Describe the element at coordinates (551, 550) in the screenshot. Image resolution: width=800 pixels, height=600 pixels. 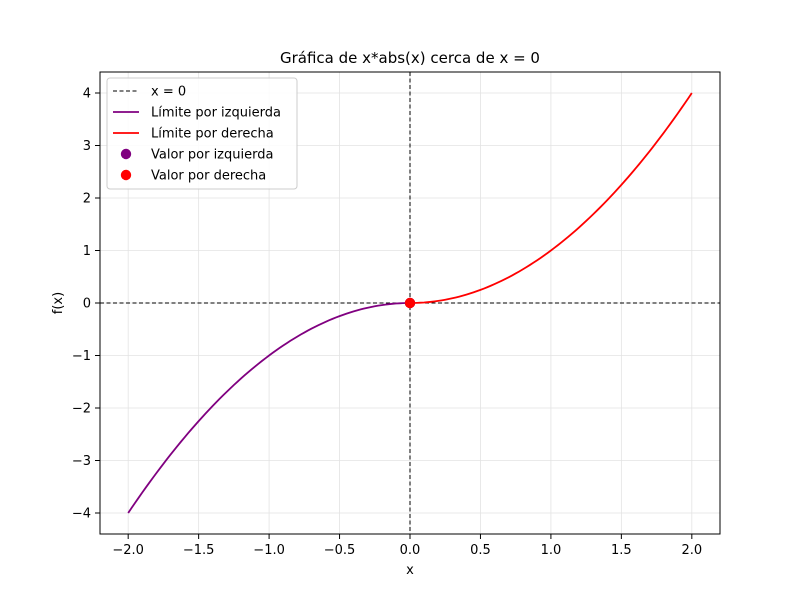
I see `x-tick-label: 1.0` at that location.